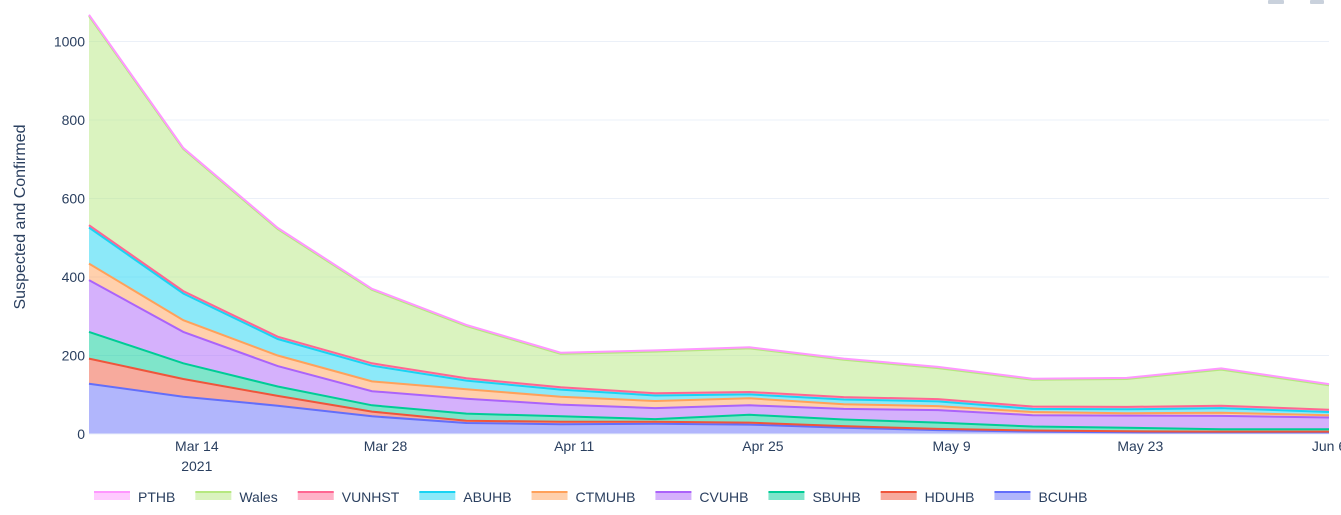 This screenshot has height=515, width=1341. I want to click on legend-item-wales: Wales, so click(236, 497).